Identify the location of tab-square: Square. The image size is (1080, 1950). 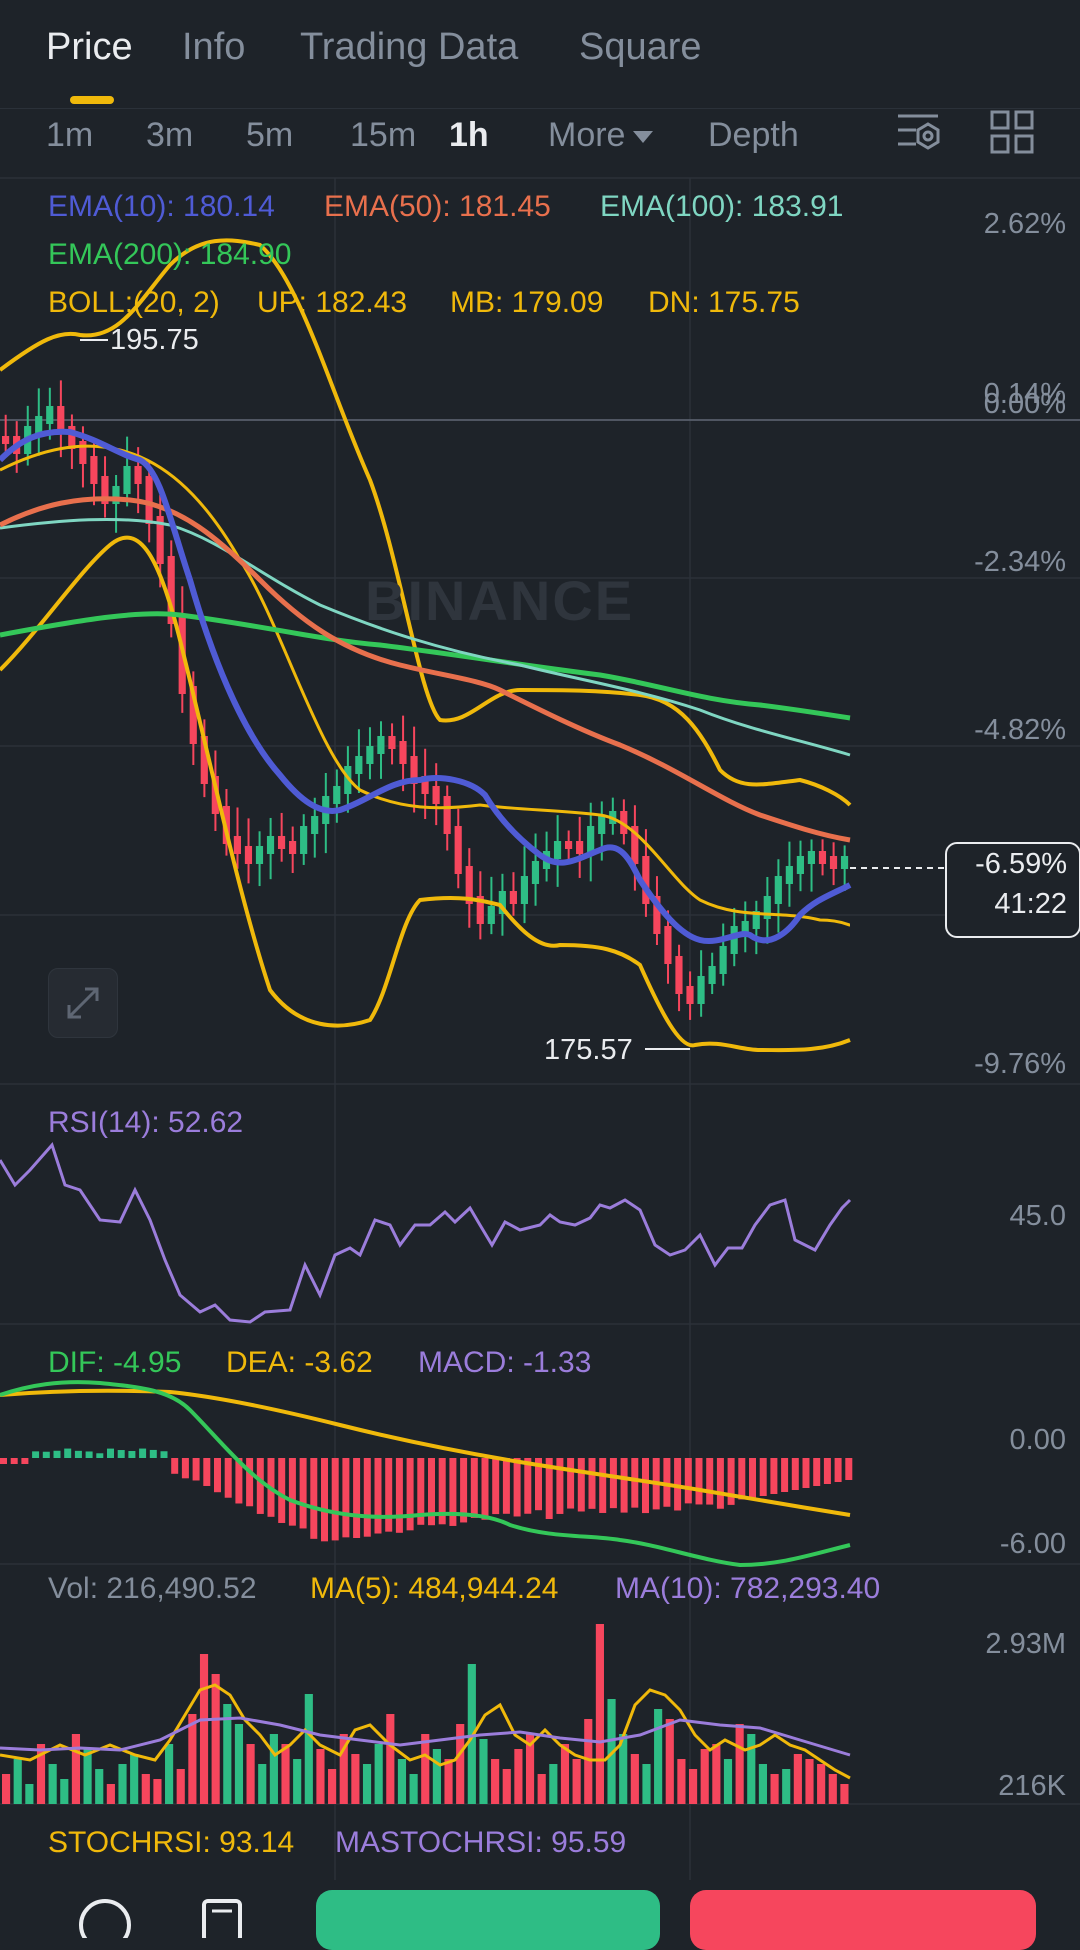
(640, 47).